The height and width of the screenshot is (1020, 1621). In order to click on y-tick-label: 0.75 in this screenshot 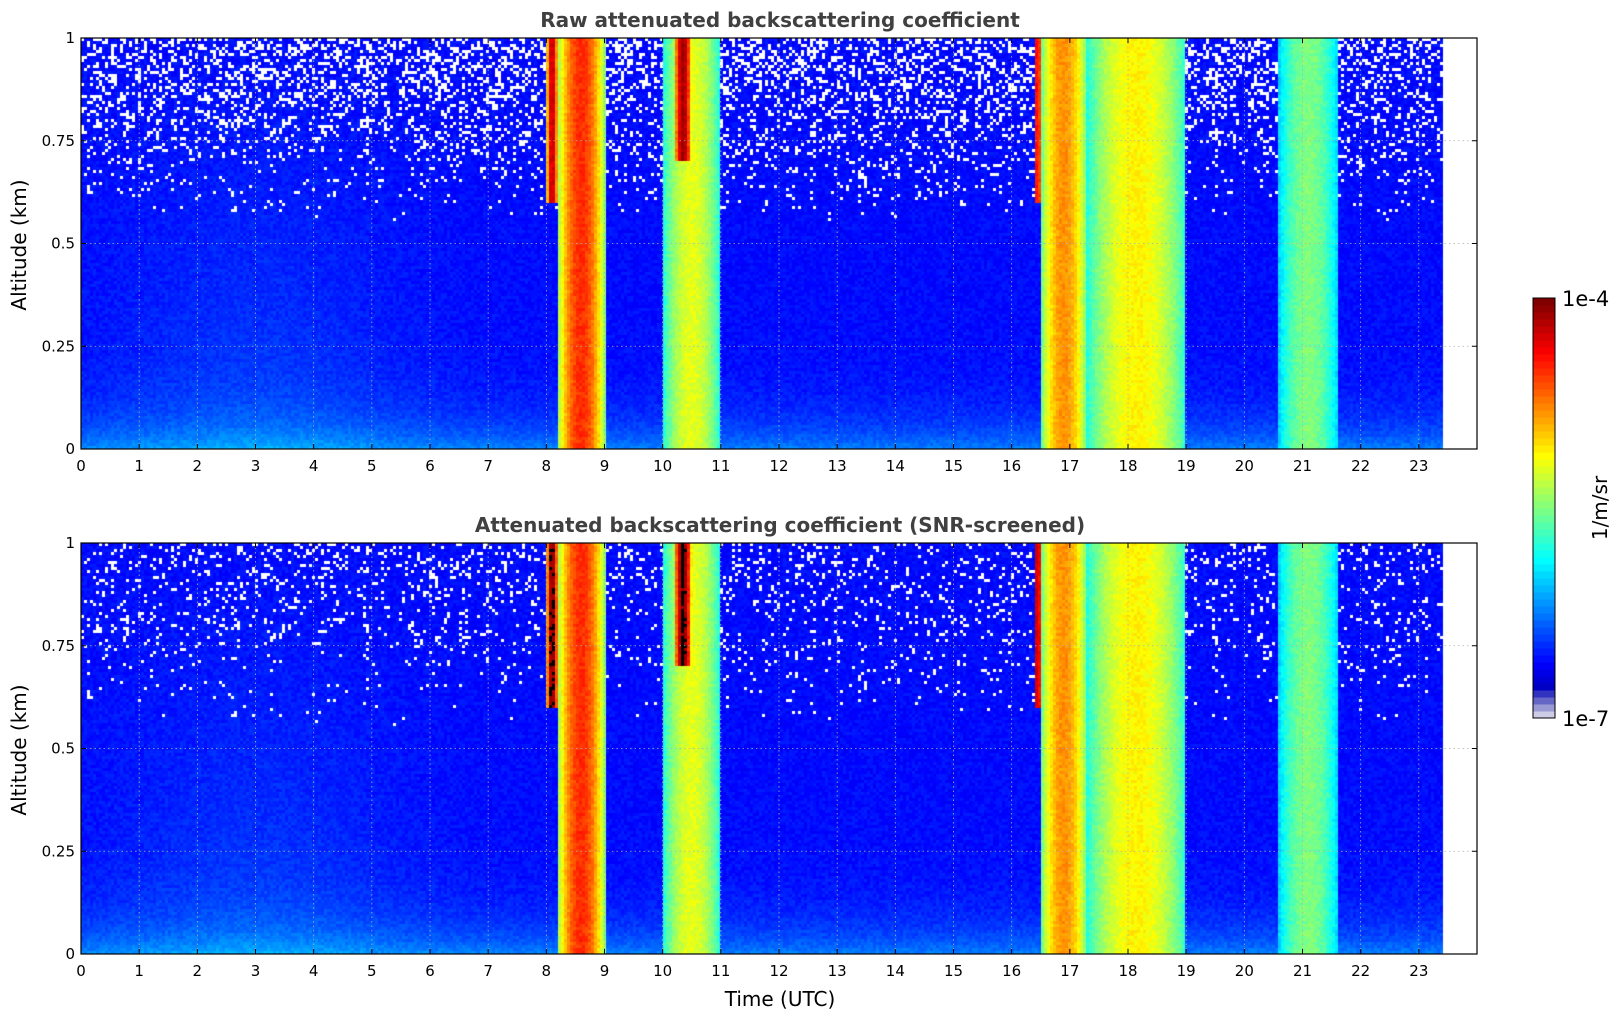, I will do `click(58, 141)`.